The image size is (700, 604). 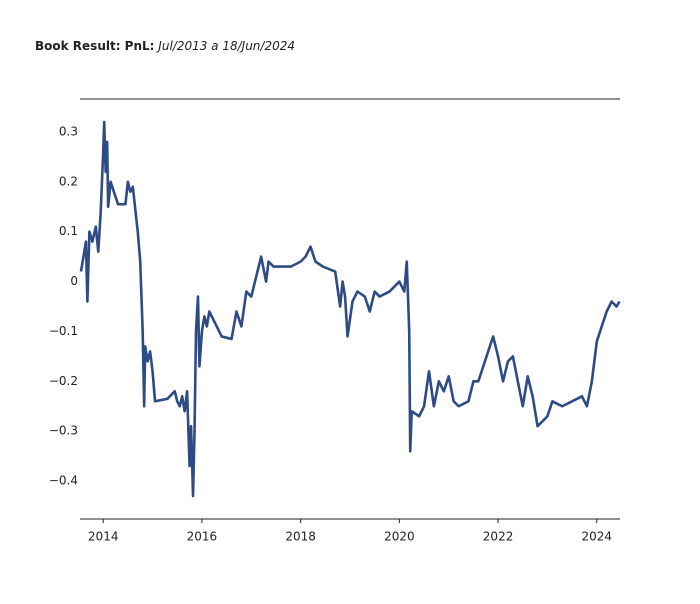 I want to click on y-tick-label: −0.4, so click(x=63, y=481).